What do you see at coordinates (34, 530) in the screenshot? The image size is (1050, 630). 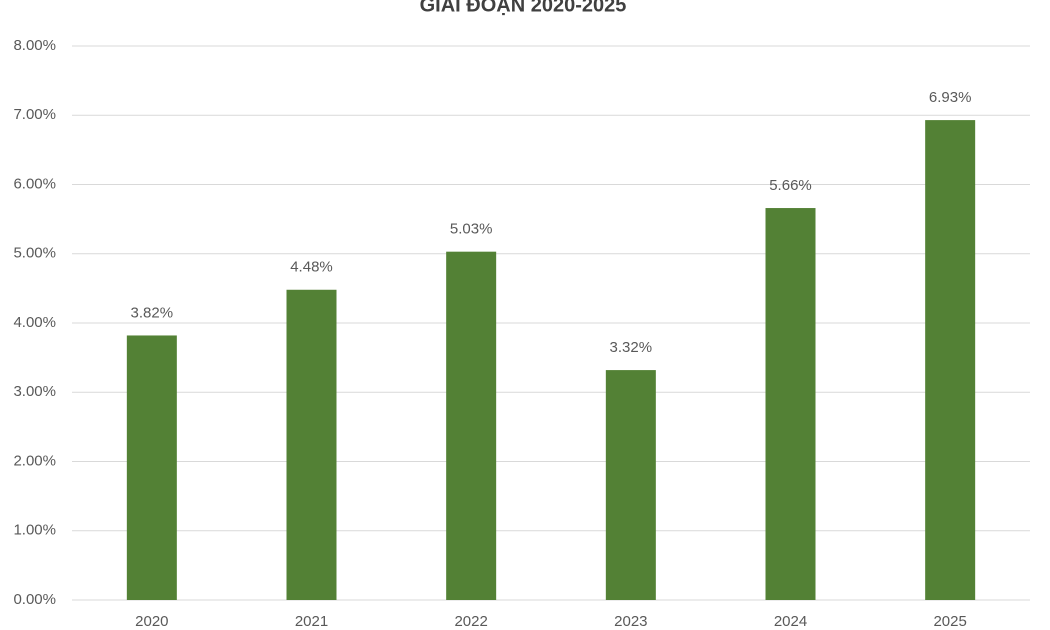 I see `y-tick-label: 1.00%` at bounding box center [34, 530].